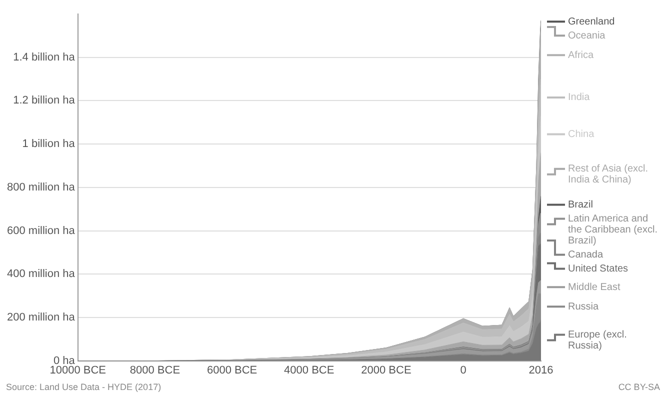 The width and height of the screenshot is (666, 400). Describe the element at coordinates (41, 187) in the screenshot. I see `y-tick-label: 800 million ha` at that location.